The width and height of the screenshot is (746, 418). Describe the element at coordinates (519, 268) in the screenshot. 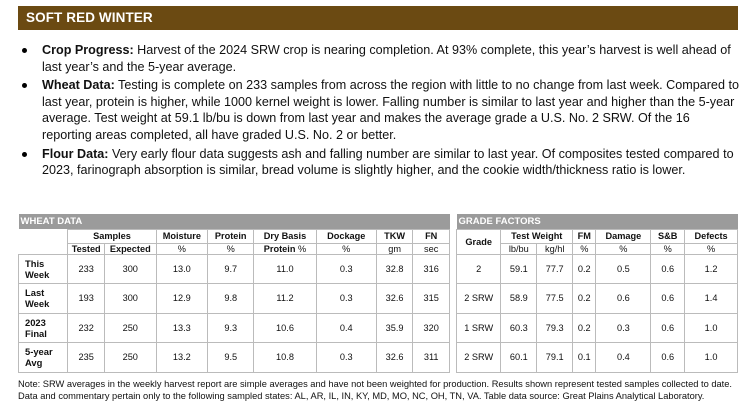

I see `lbbu-cell: 59.1` at that location.